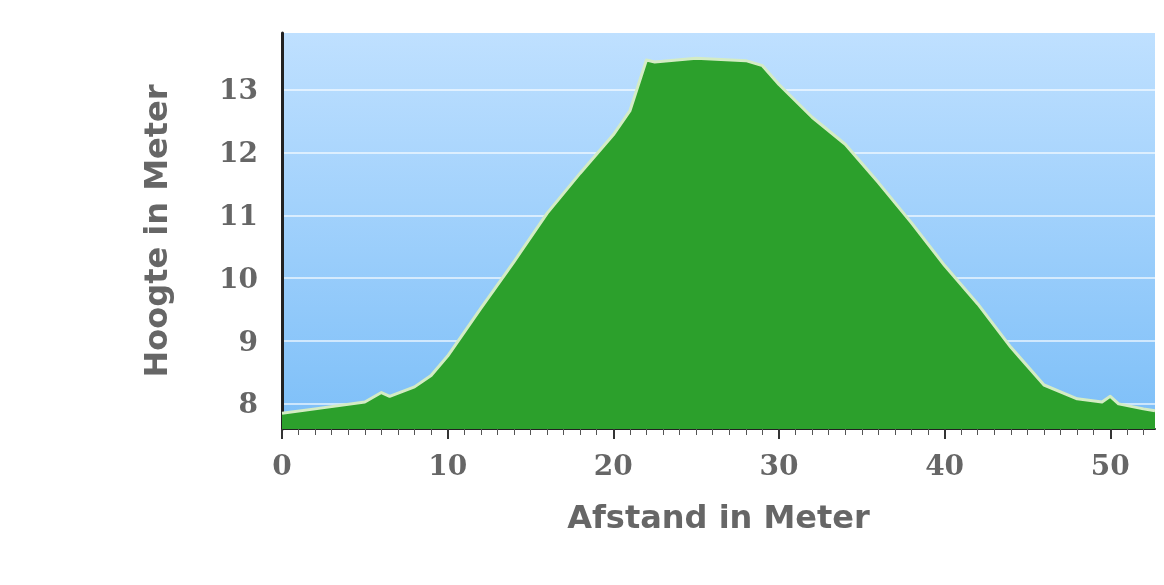  Describe the element at coordinates (719, 517) in the screenshot. I see `x-axis-title: Afstand in Meter` at that location.